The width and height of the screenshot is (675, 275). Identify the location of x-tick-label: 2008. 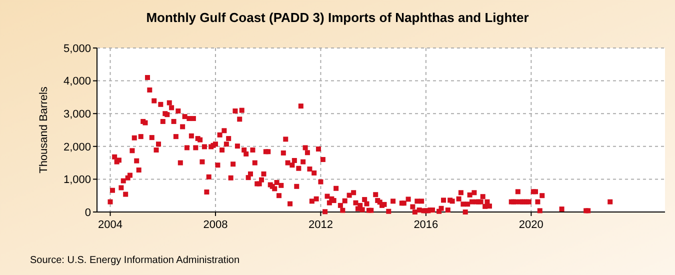
(215, 225).